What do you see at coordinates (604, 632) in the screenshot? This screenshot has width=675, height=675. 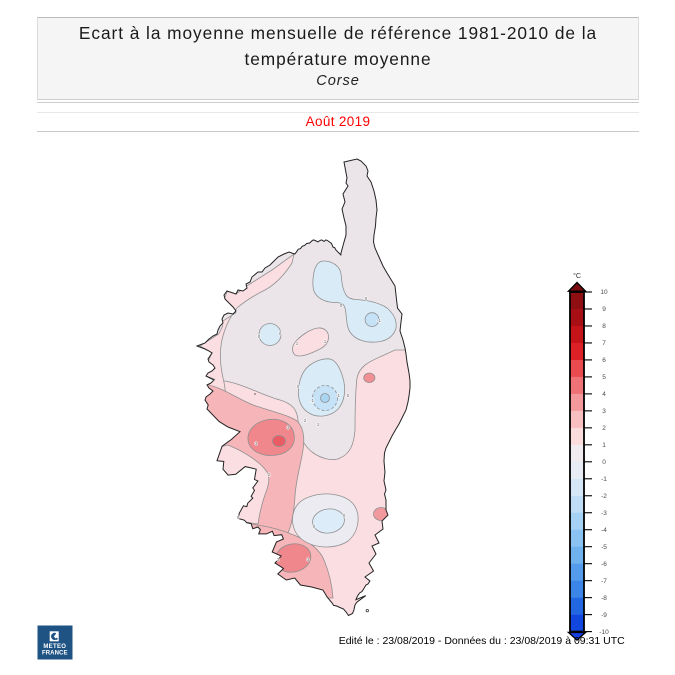 I see `svg-text: -10` at bounding box center [604, 632].